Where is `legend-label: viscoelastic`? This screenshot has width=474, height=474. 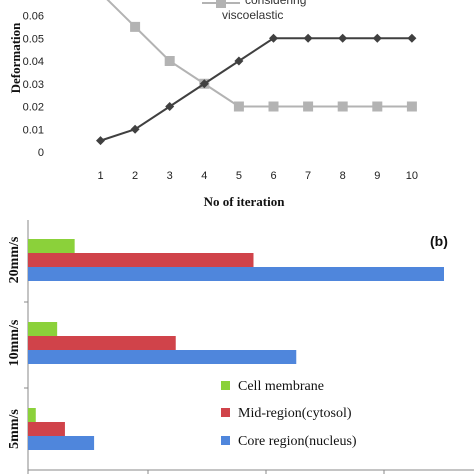
legend-label: viscoelastic is located at coordinates (252, 15).